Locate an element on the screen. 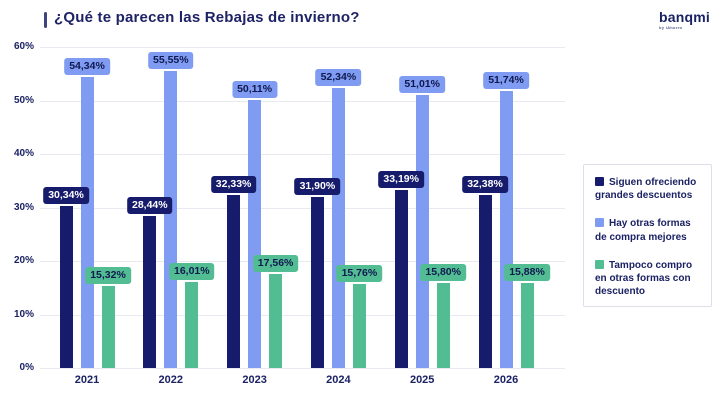 Image resolution: width=723 pixels, height=405 pixels. y-axis-tick-label: 20% is located at coordinates (23, 260).